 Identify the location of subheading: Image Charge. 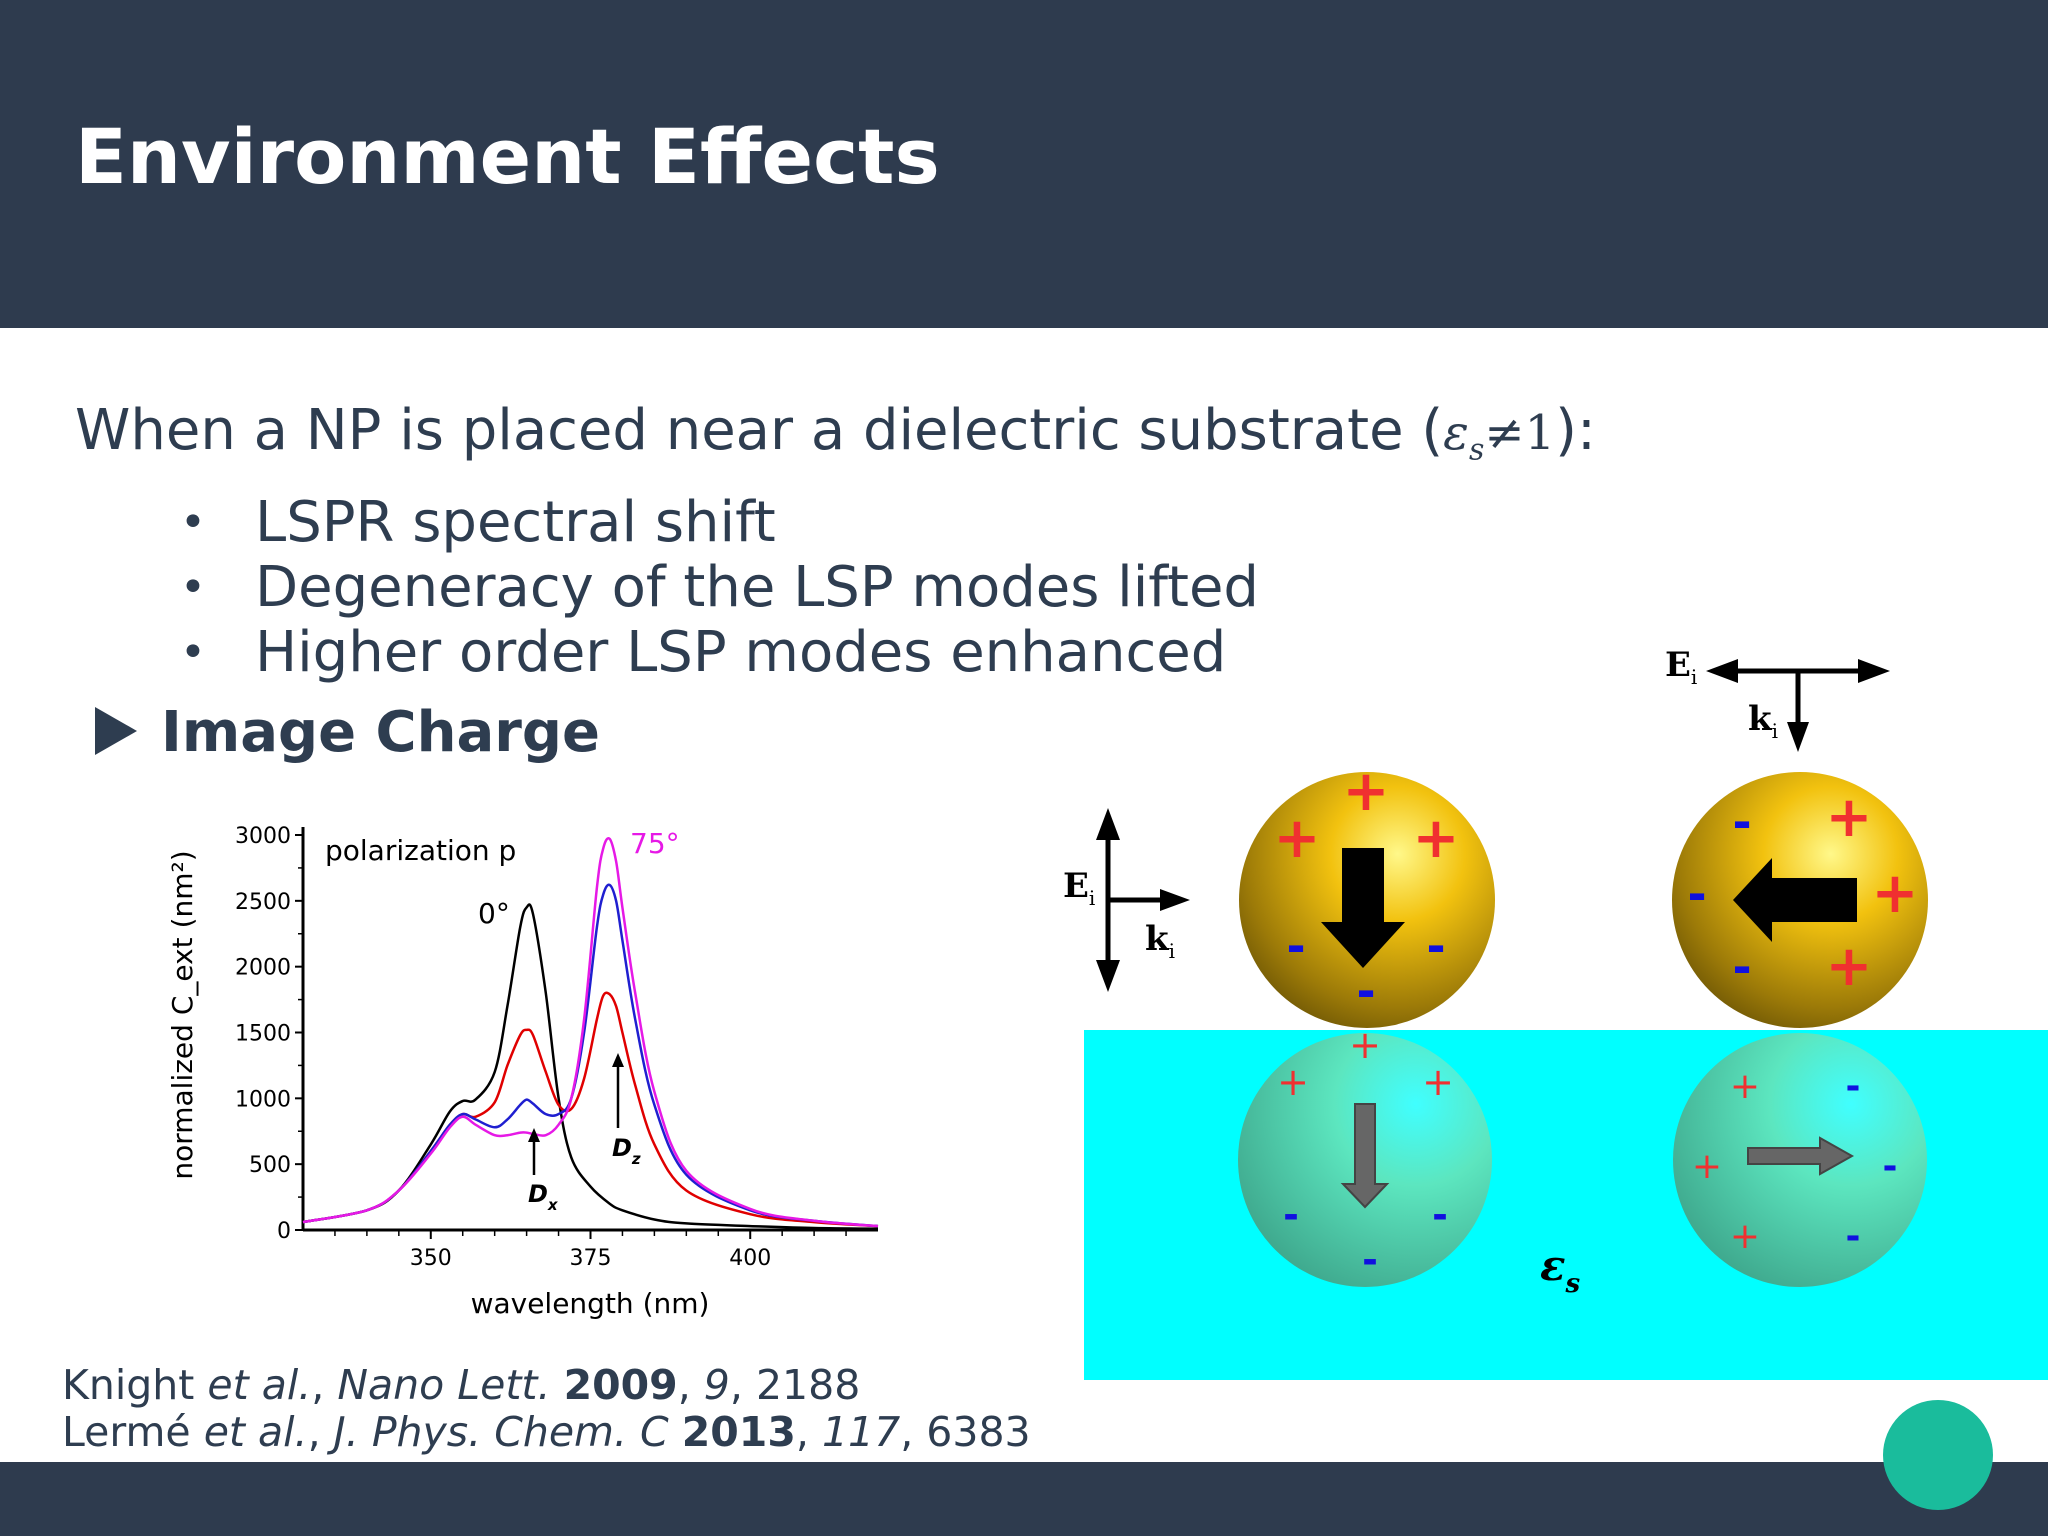
(347, 732).